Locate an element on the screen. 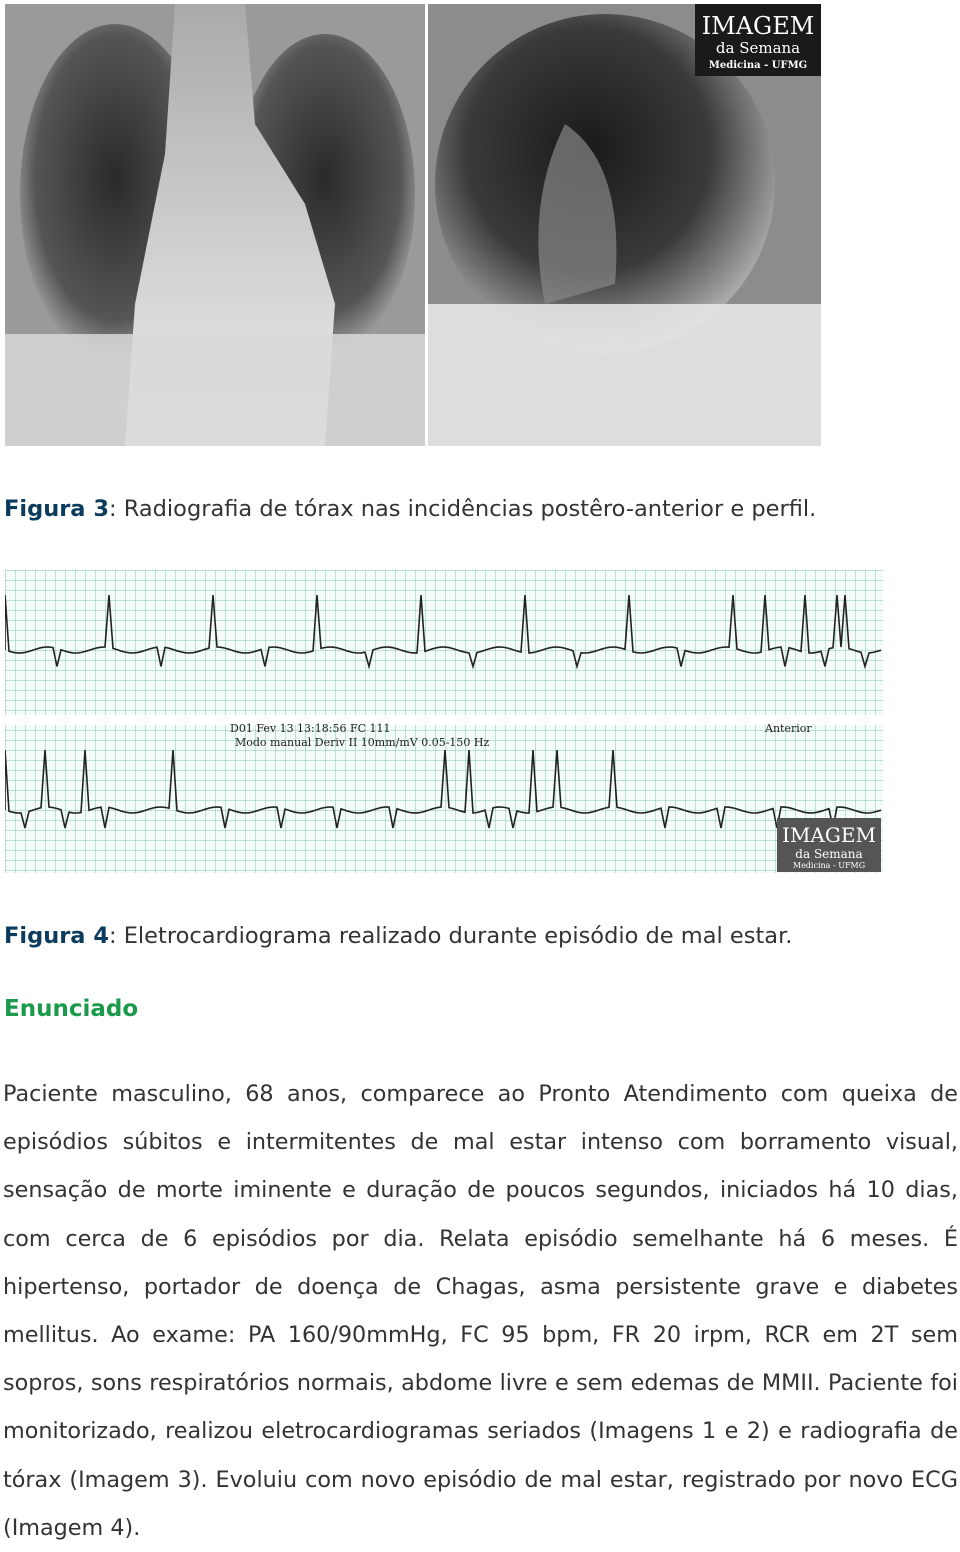 The image size is (960, 1552). ecg-header: Modo manual Deriv II 10mm/mV 0.05-150 Hz is located at coordinates (362, 742).